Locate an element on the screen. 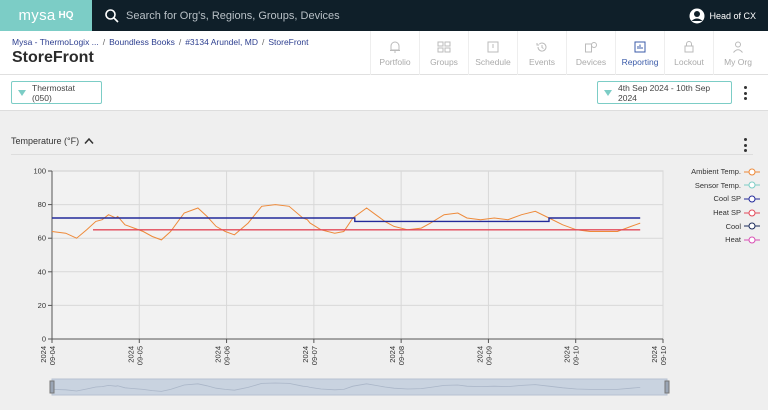 The image size is (768, 410). user-menu: Head of CX is located at coordinates (722, 16).